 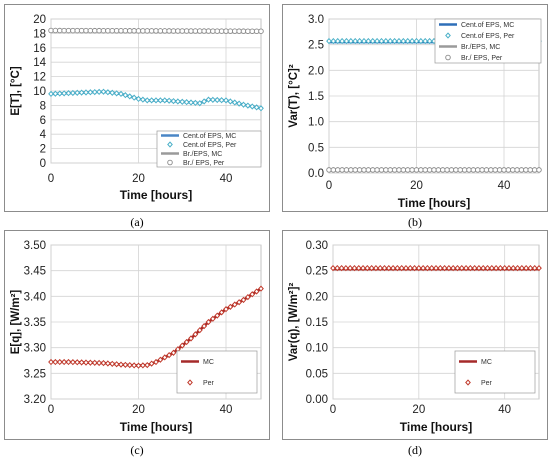 What do you see at coordinates (16, 322) in the screenshot?
I see `chart-c-ylabel: E[q], [W/m²]` at bounding box center [16, 322].